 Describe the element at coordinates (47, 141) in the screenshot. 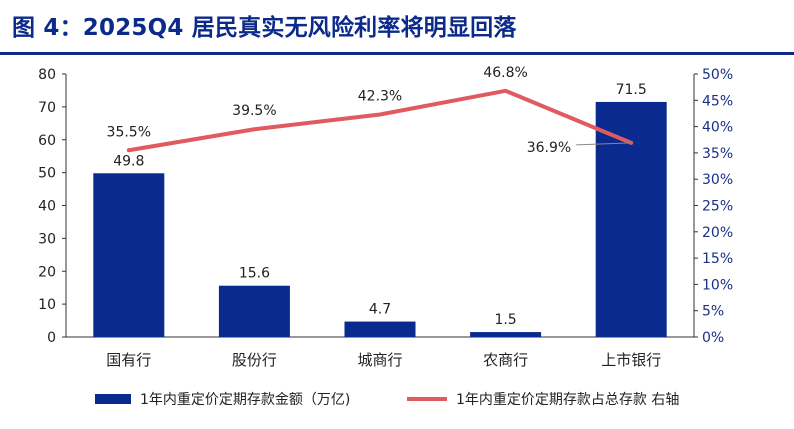

I see `y-left-tick-label: 60` at that location.